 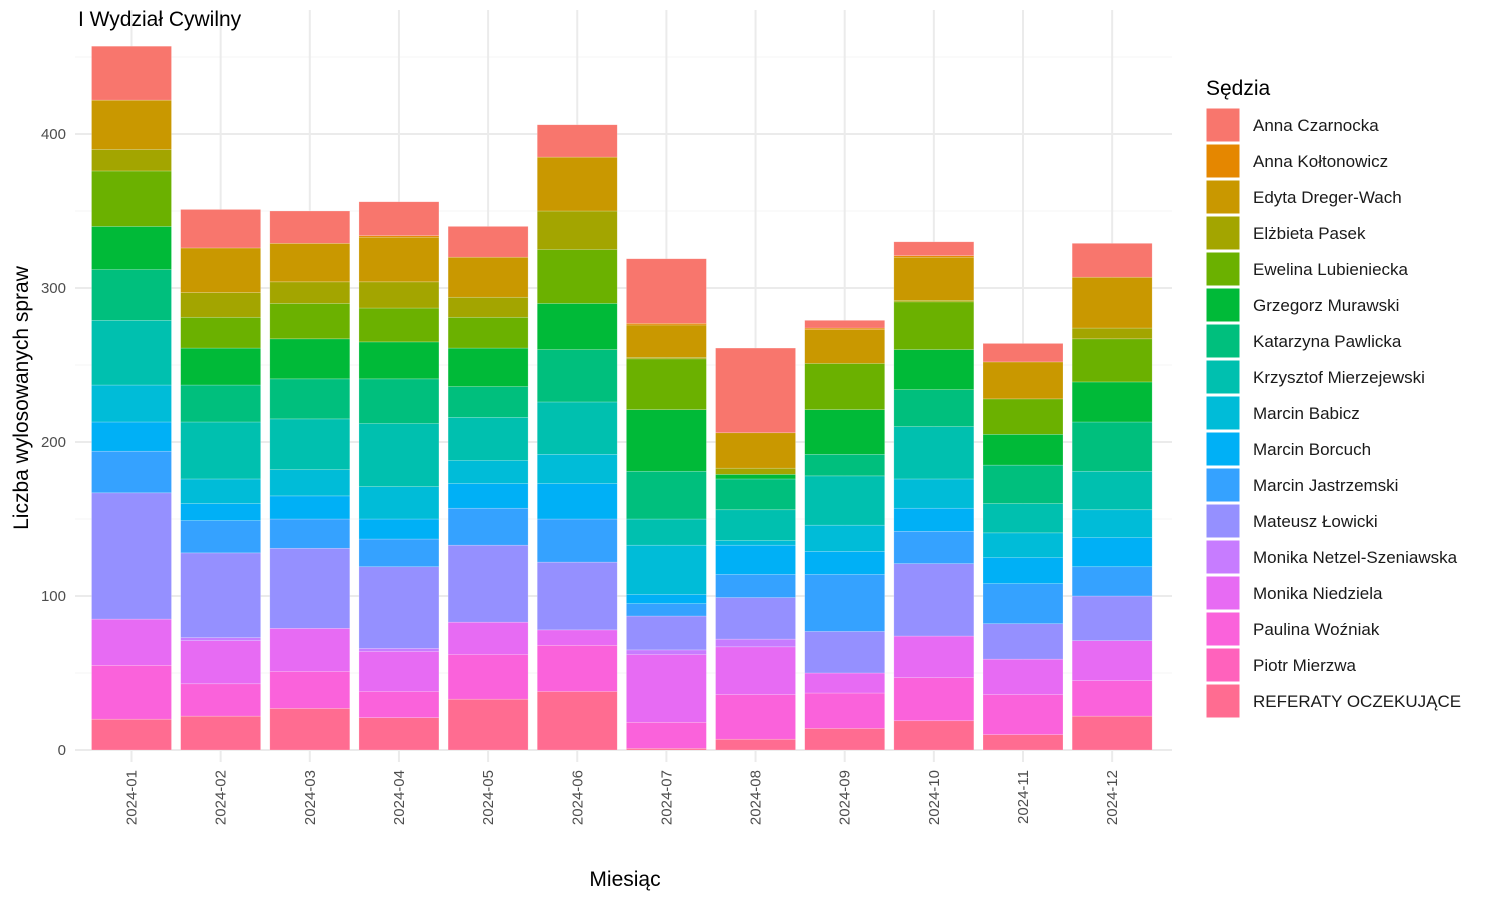 I want to click on y-tick-label: 0, so click(x=62, y=750).